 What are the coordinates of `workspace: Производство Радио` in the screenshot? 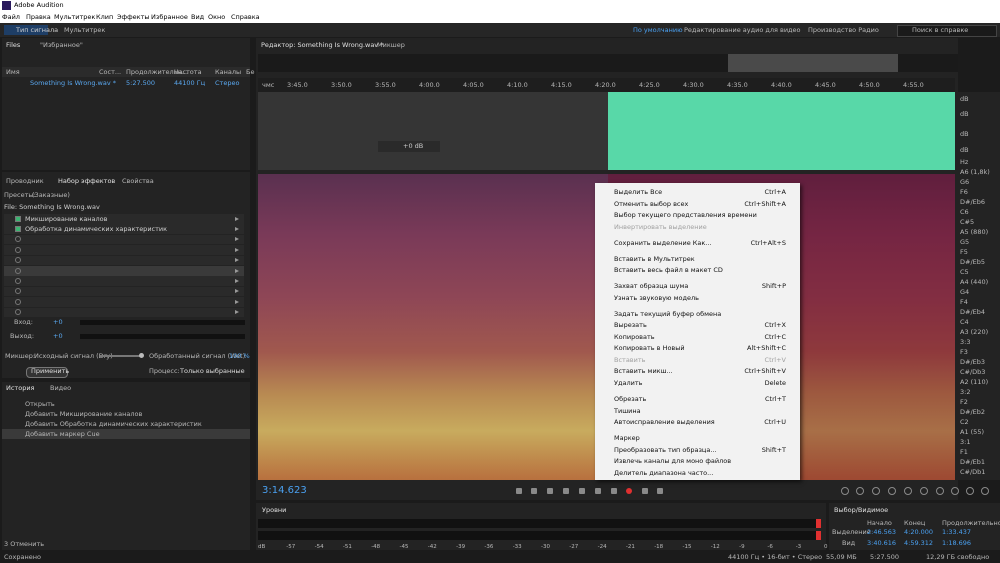 It's located at (843, 30).